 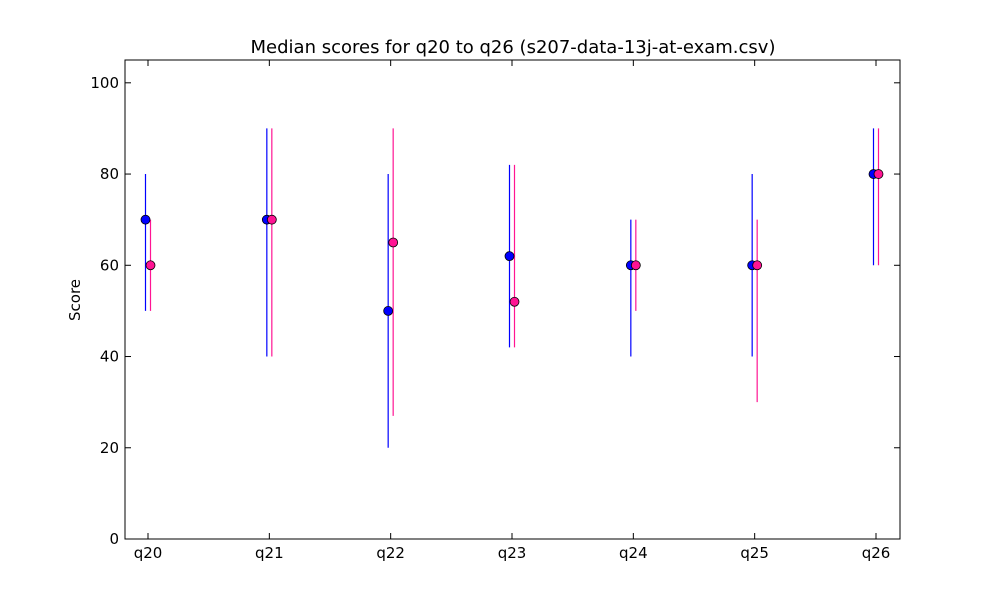 What do you see at coordinates (390, 553) in the screenshot?
I see `x-tick-label: q22` at bounding box center [390, 553].